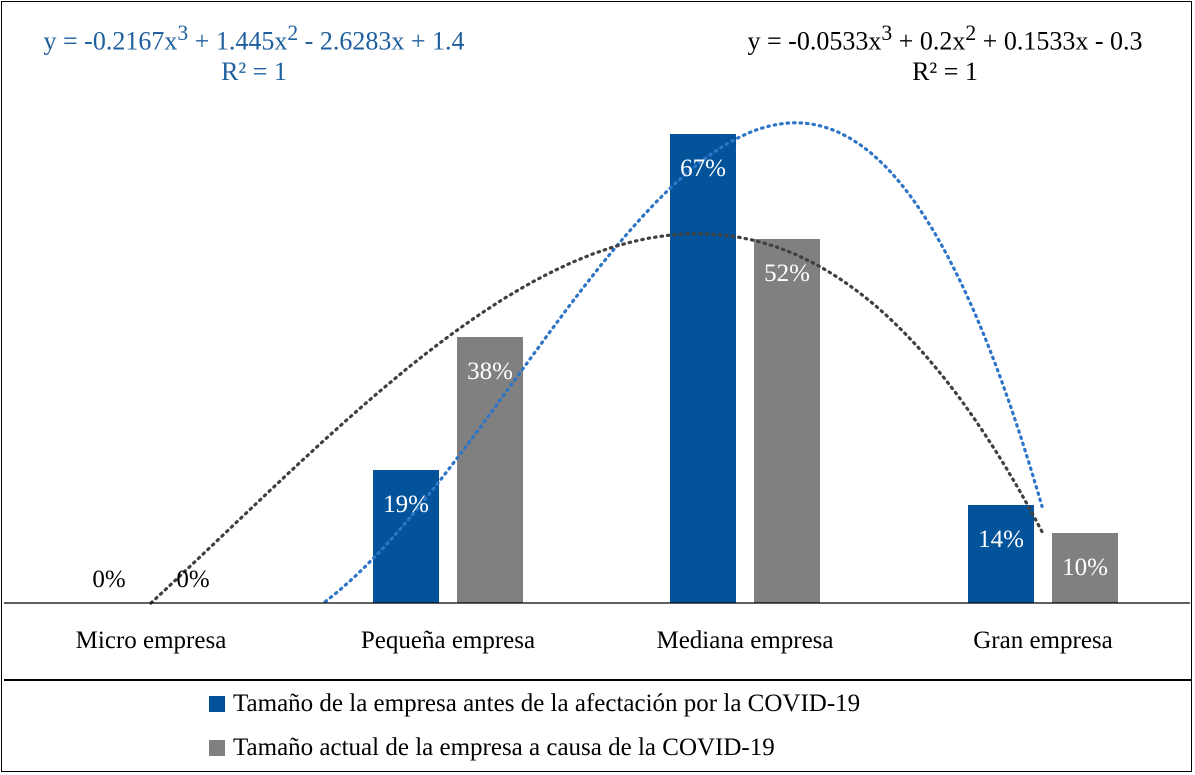 The height and width of the screenshot is (775, 1195). I want to click on data-label-before-1: 19%, so click(406, 504).